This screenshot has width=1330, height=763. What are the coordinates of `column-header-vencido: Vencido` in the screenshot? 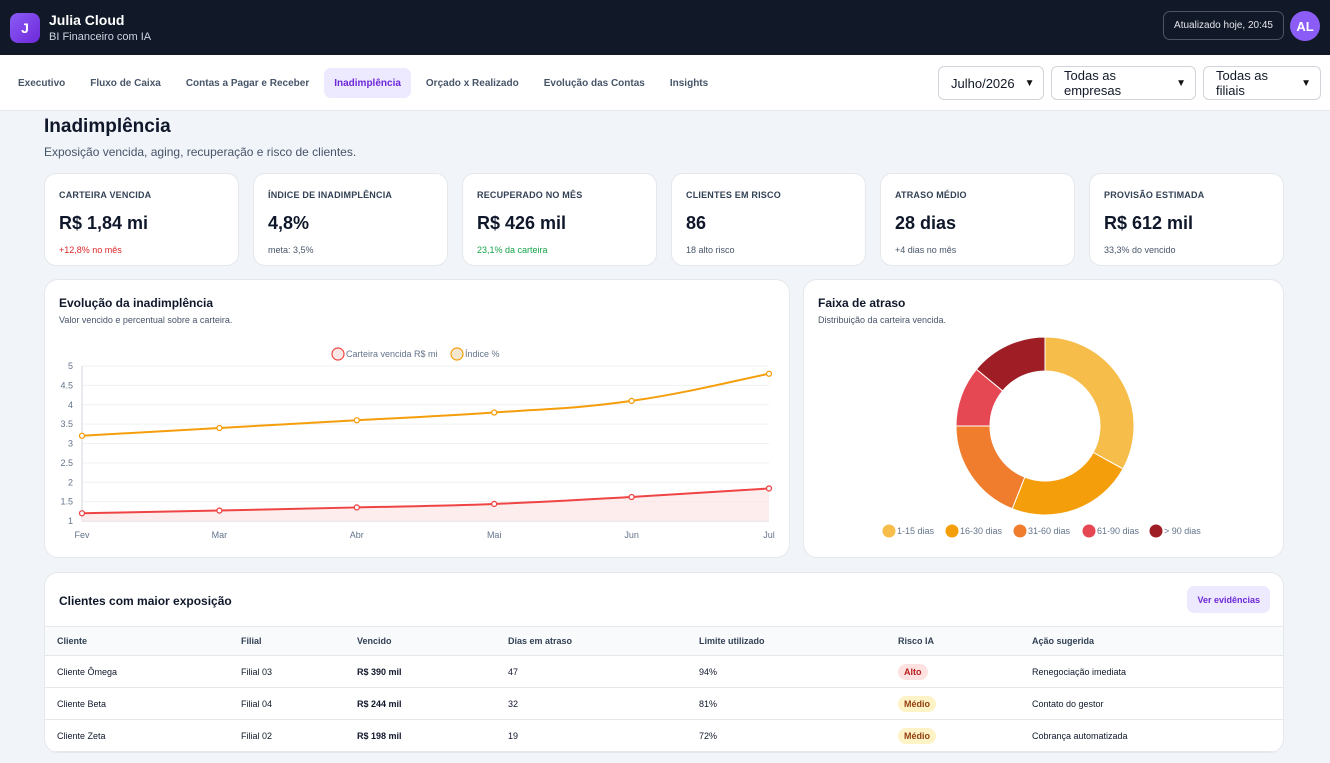 It's located at (374, 641).